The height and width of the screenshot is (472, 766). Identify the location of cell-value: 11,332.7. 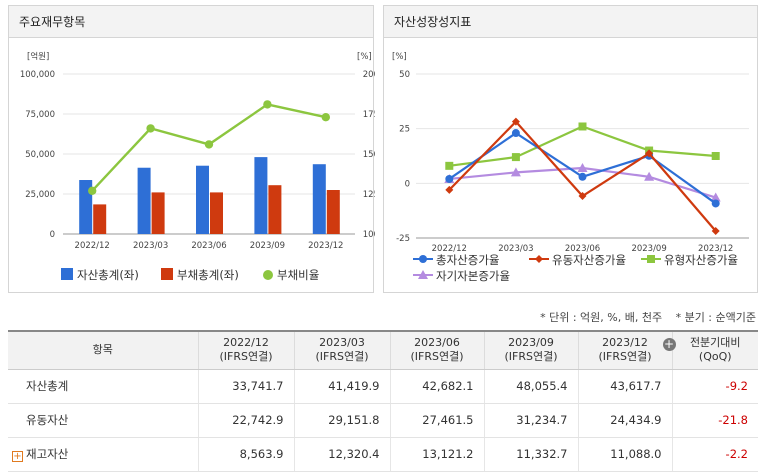
(530, 454).